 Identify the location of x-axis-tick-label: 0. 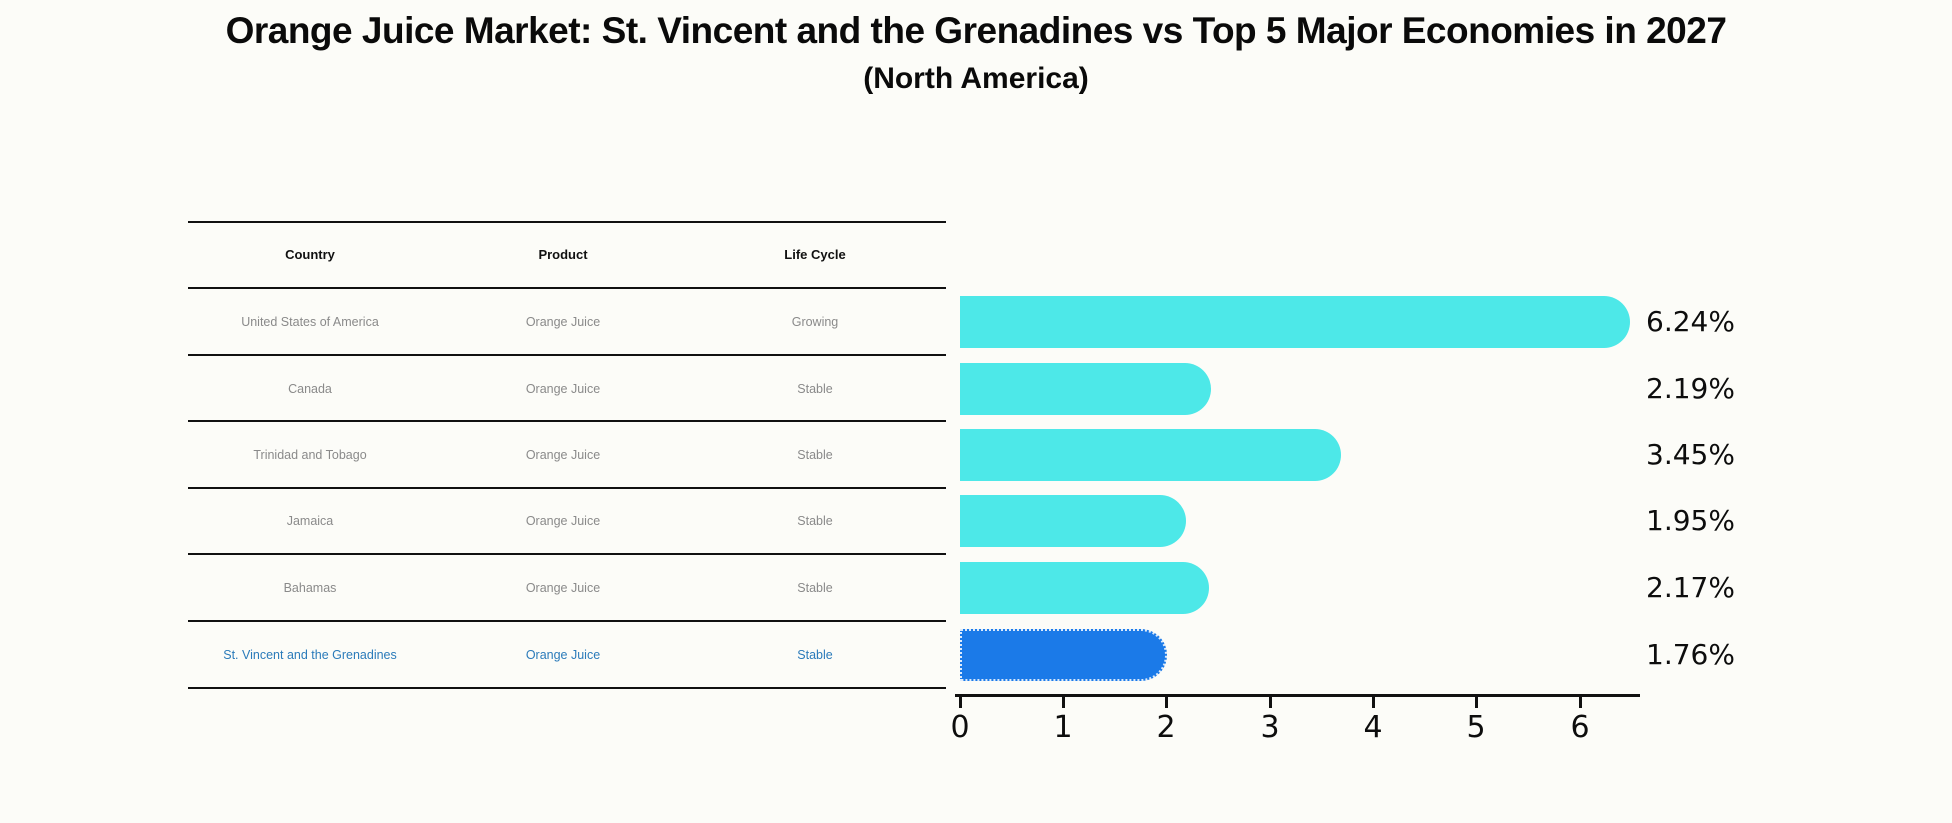
(960, 727).